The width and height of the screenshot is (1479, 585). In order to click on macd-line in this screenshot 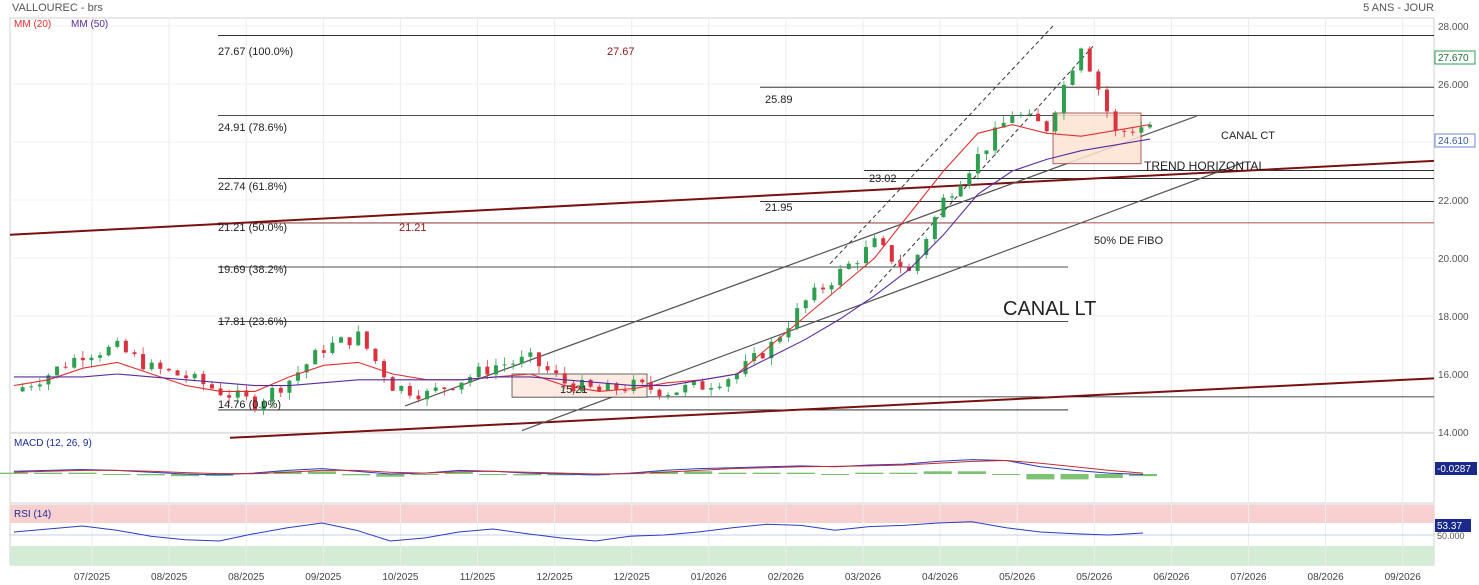, I will do `click(578, 467)`.